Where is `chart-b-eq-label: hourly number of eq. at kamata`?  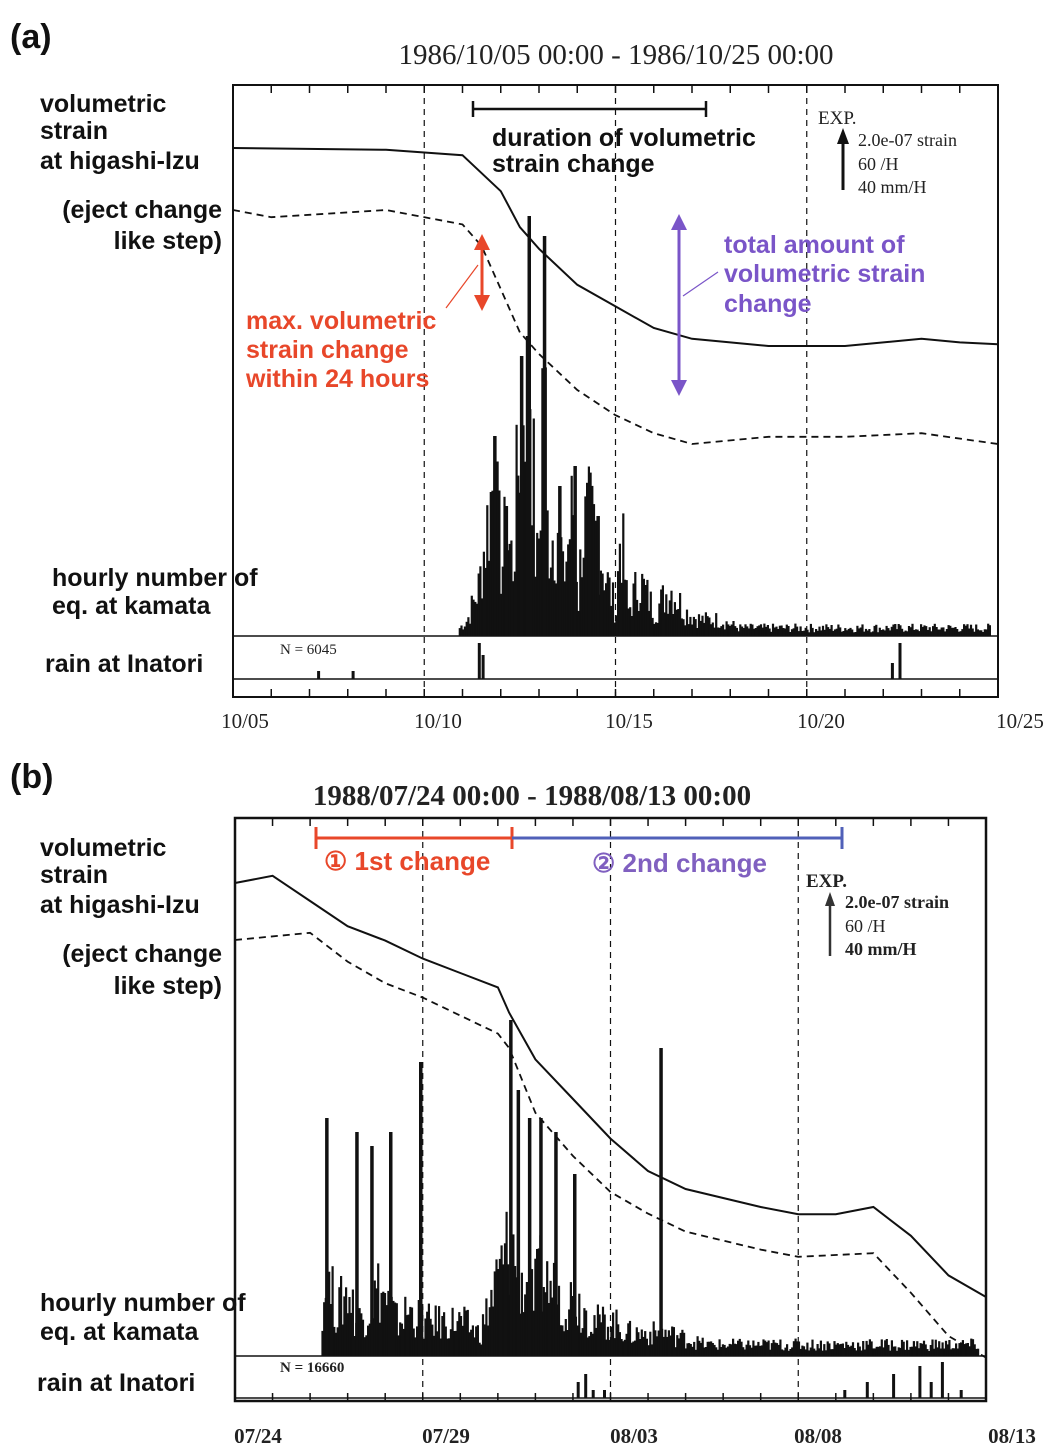
chart-b-eq-label: hourly number of eq. at kamata is located at coordinates (143, 1317).